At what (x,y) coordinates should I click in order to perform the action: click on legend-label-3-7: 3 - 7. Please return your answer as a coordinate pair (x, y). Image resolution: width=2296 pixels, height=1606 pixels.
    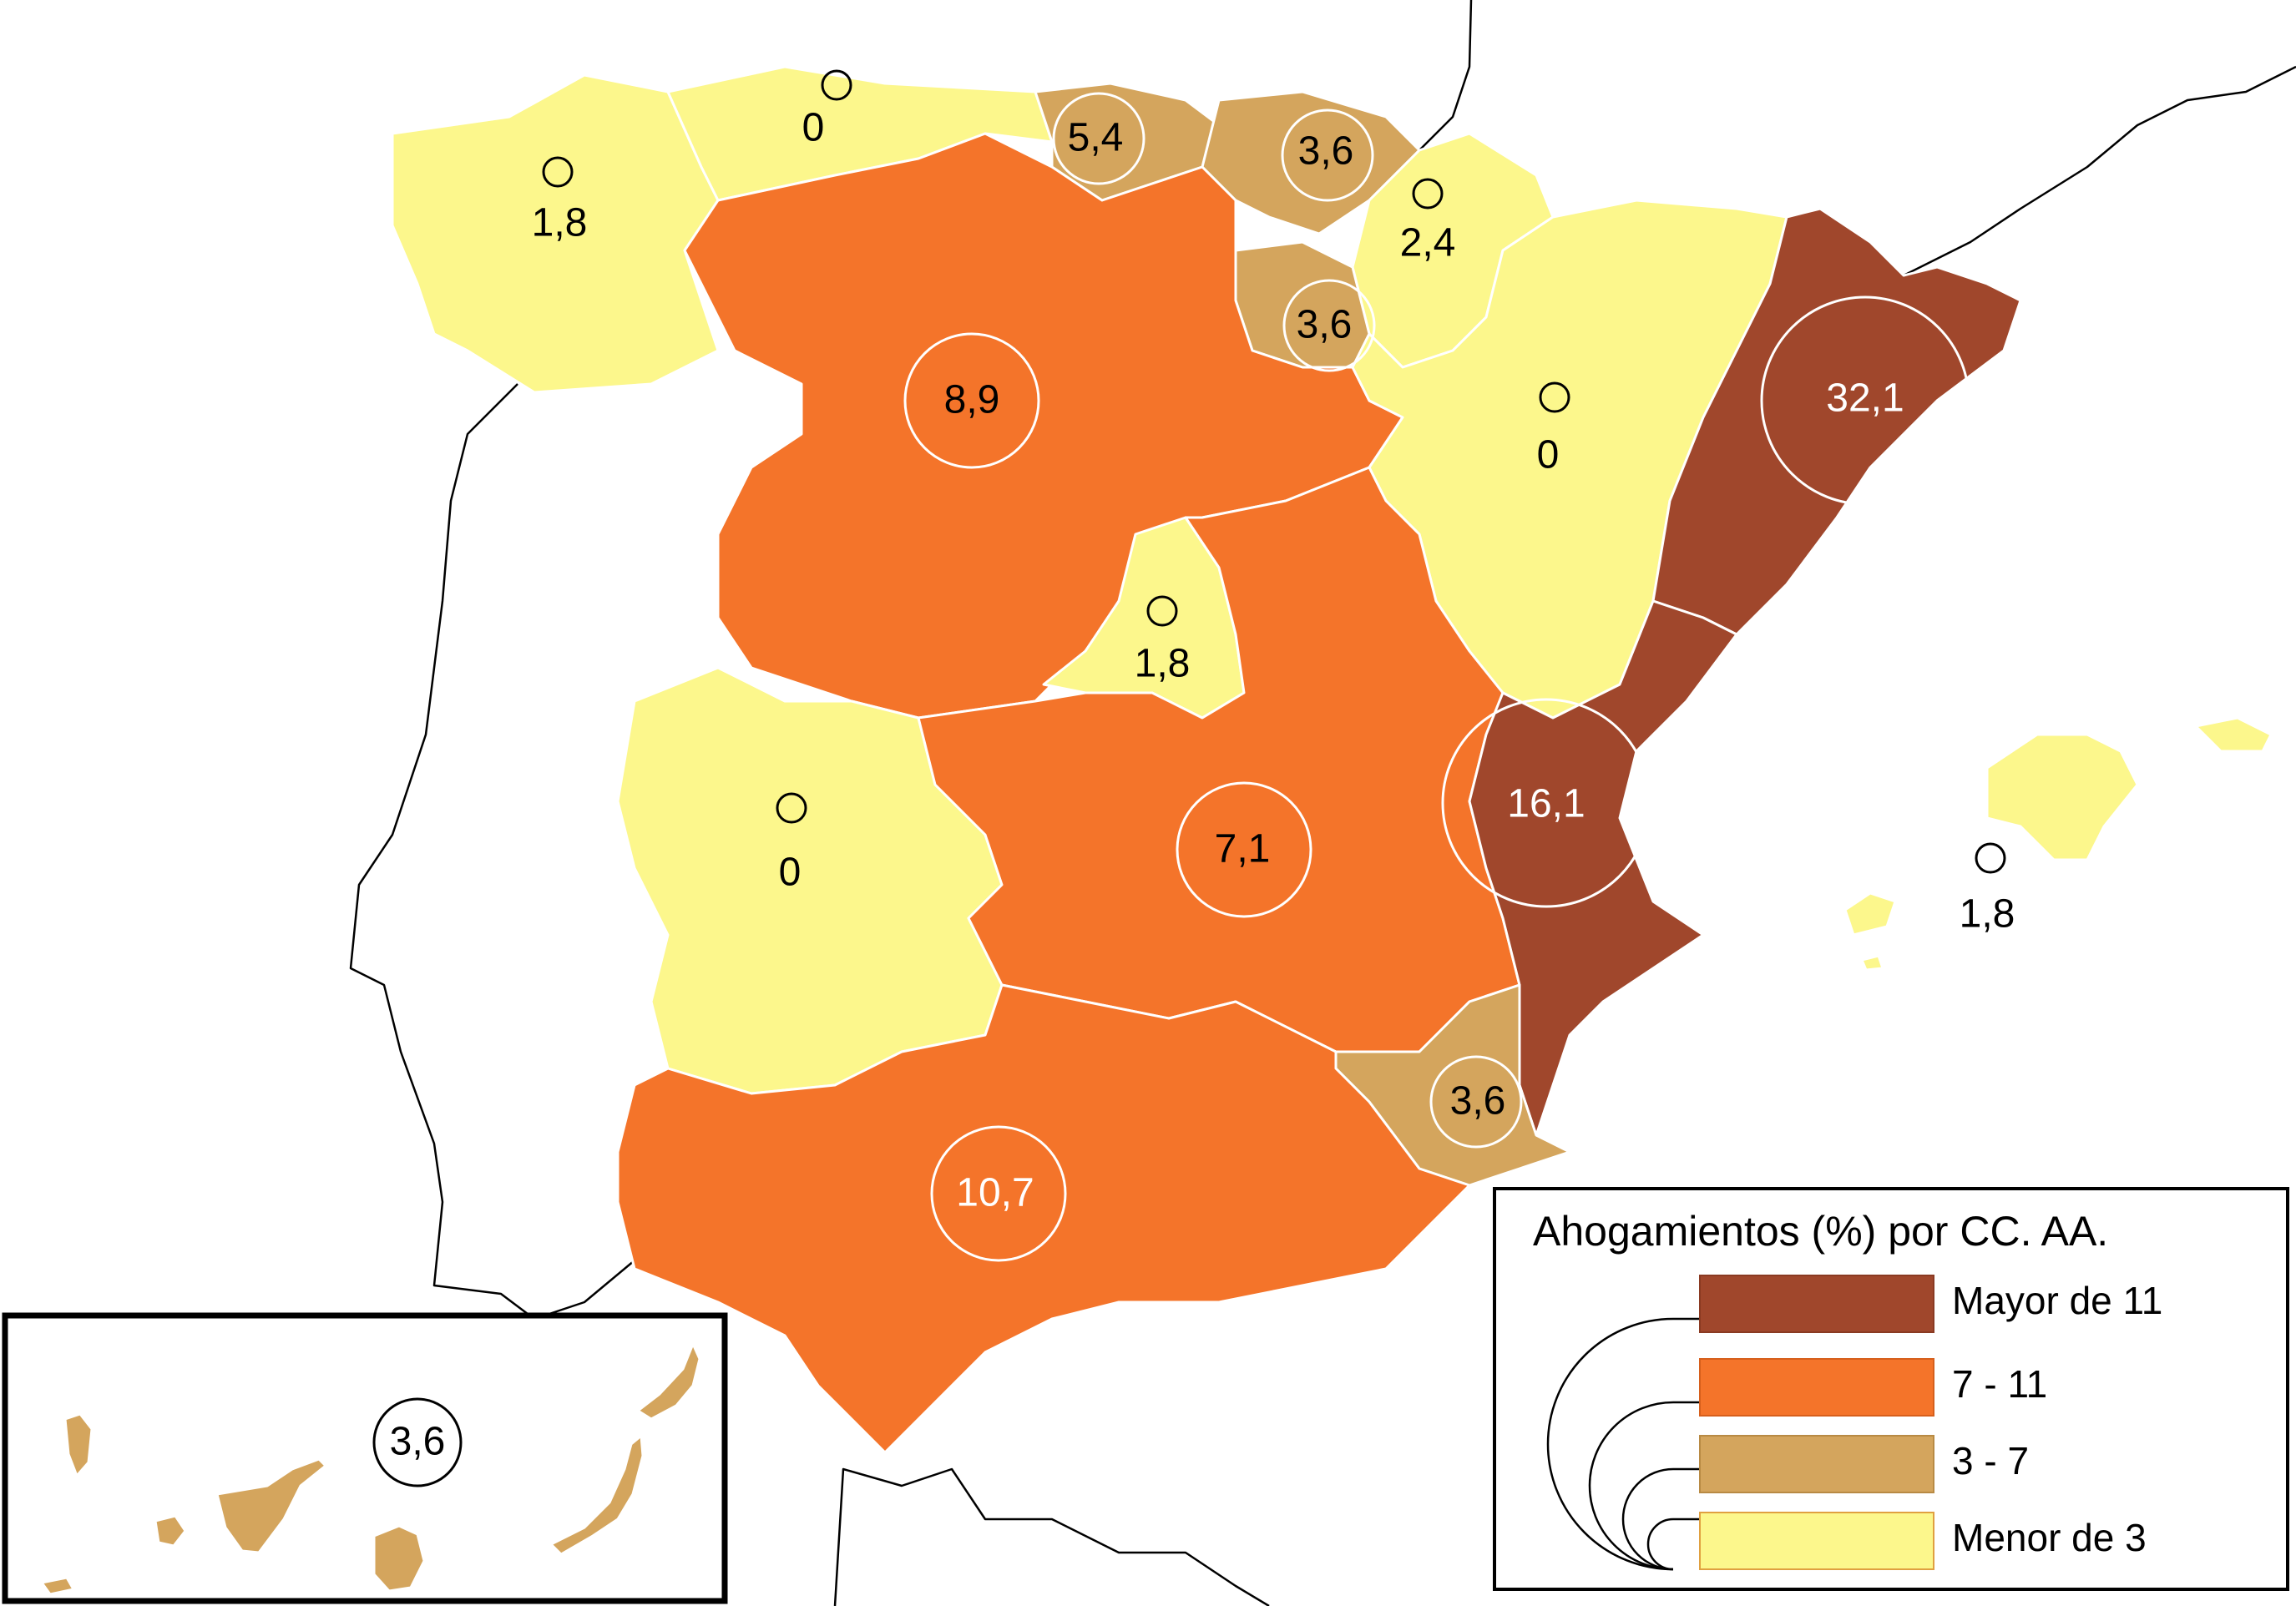
    Looking at the image, I should click on (1991, 1460).